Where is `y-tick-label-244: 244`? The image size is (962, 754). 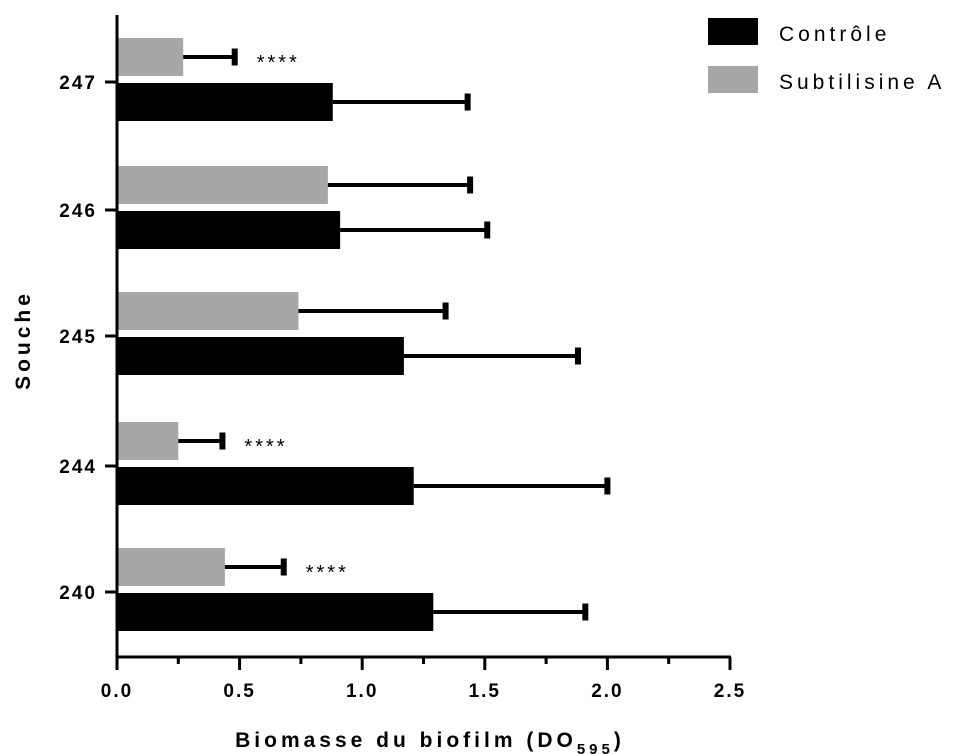
y-tick-label-244: 244 is located at coordinates (78, 467).